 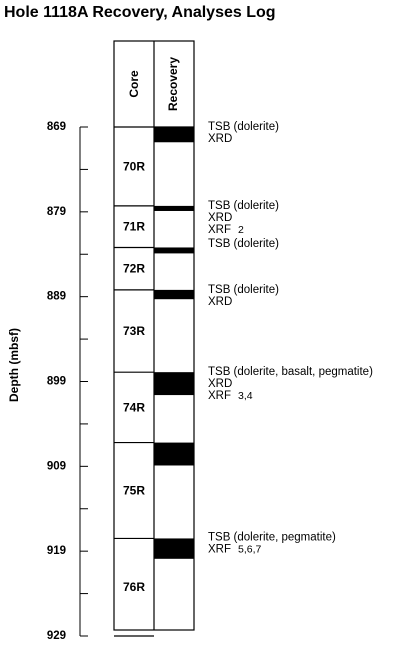 What do you see at coordinates (140, 12) in the screenshot?
I see `diagram-title: Hole 1118A Recovery, Analyses Log` at bounding box center [140, 12].